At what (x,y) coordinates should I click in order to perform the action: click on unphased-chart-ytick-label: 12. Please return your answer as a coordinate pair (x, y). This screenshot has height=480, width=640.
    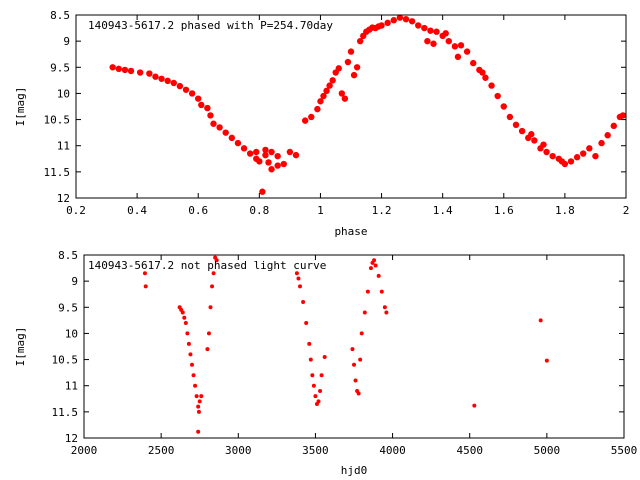
    Looking at the image, I should click on (71, 438).